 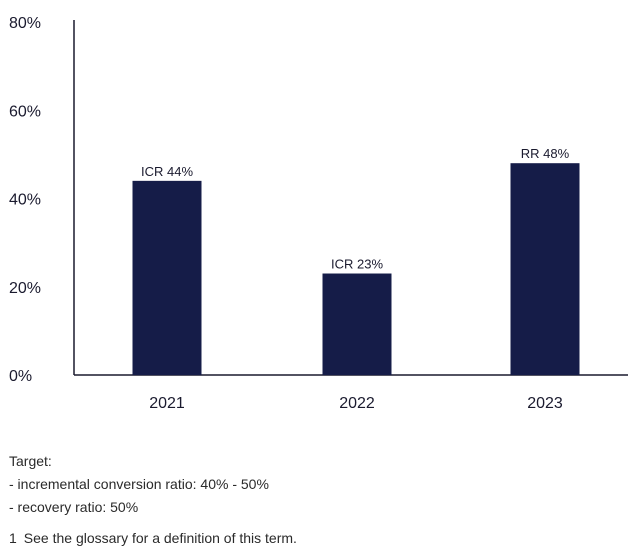 What do you see at coordinates (545, 153) in the screenshot?
I see `bar-data-label: RR 48%` at bounding box center [545, 153].